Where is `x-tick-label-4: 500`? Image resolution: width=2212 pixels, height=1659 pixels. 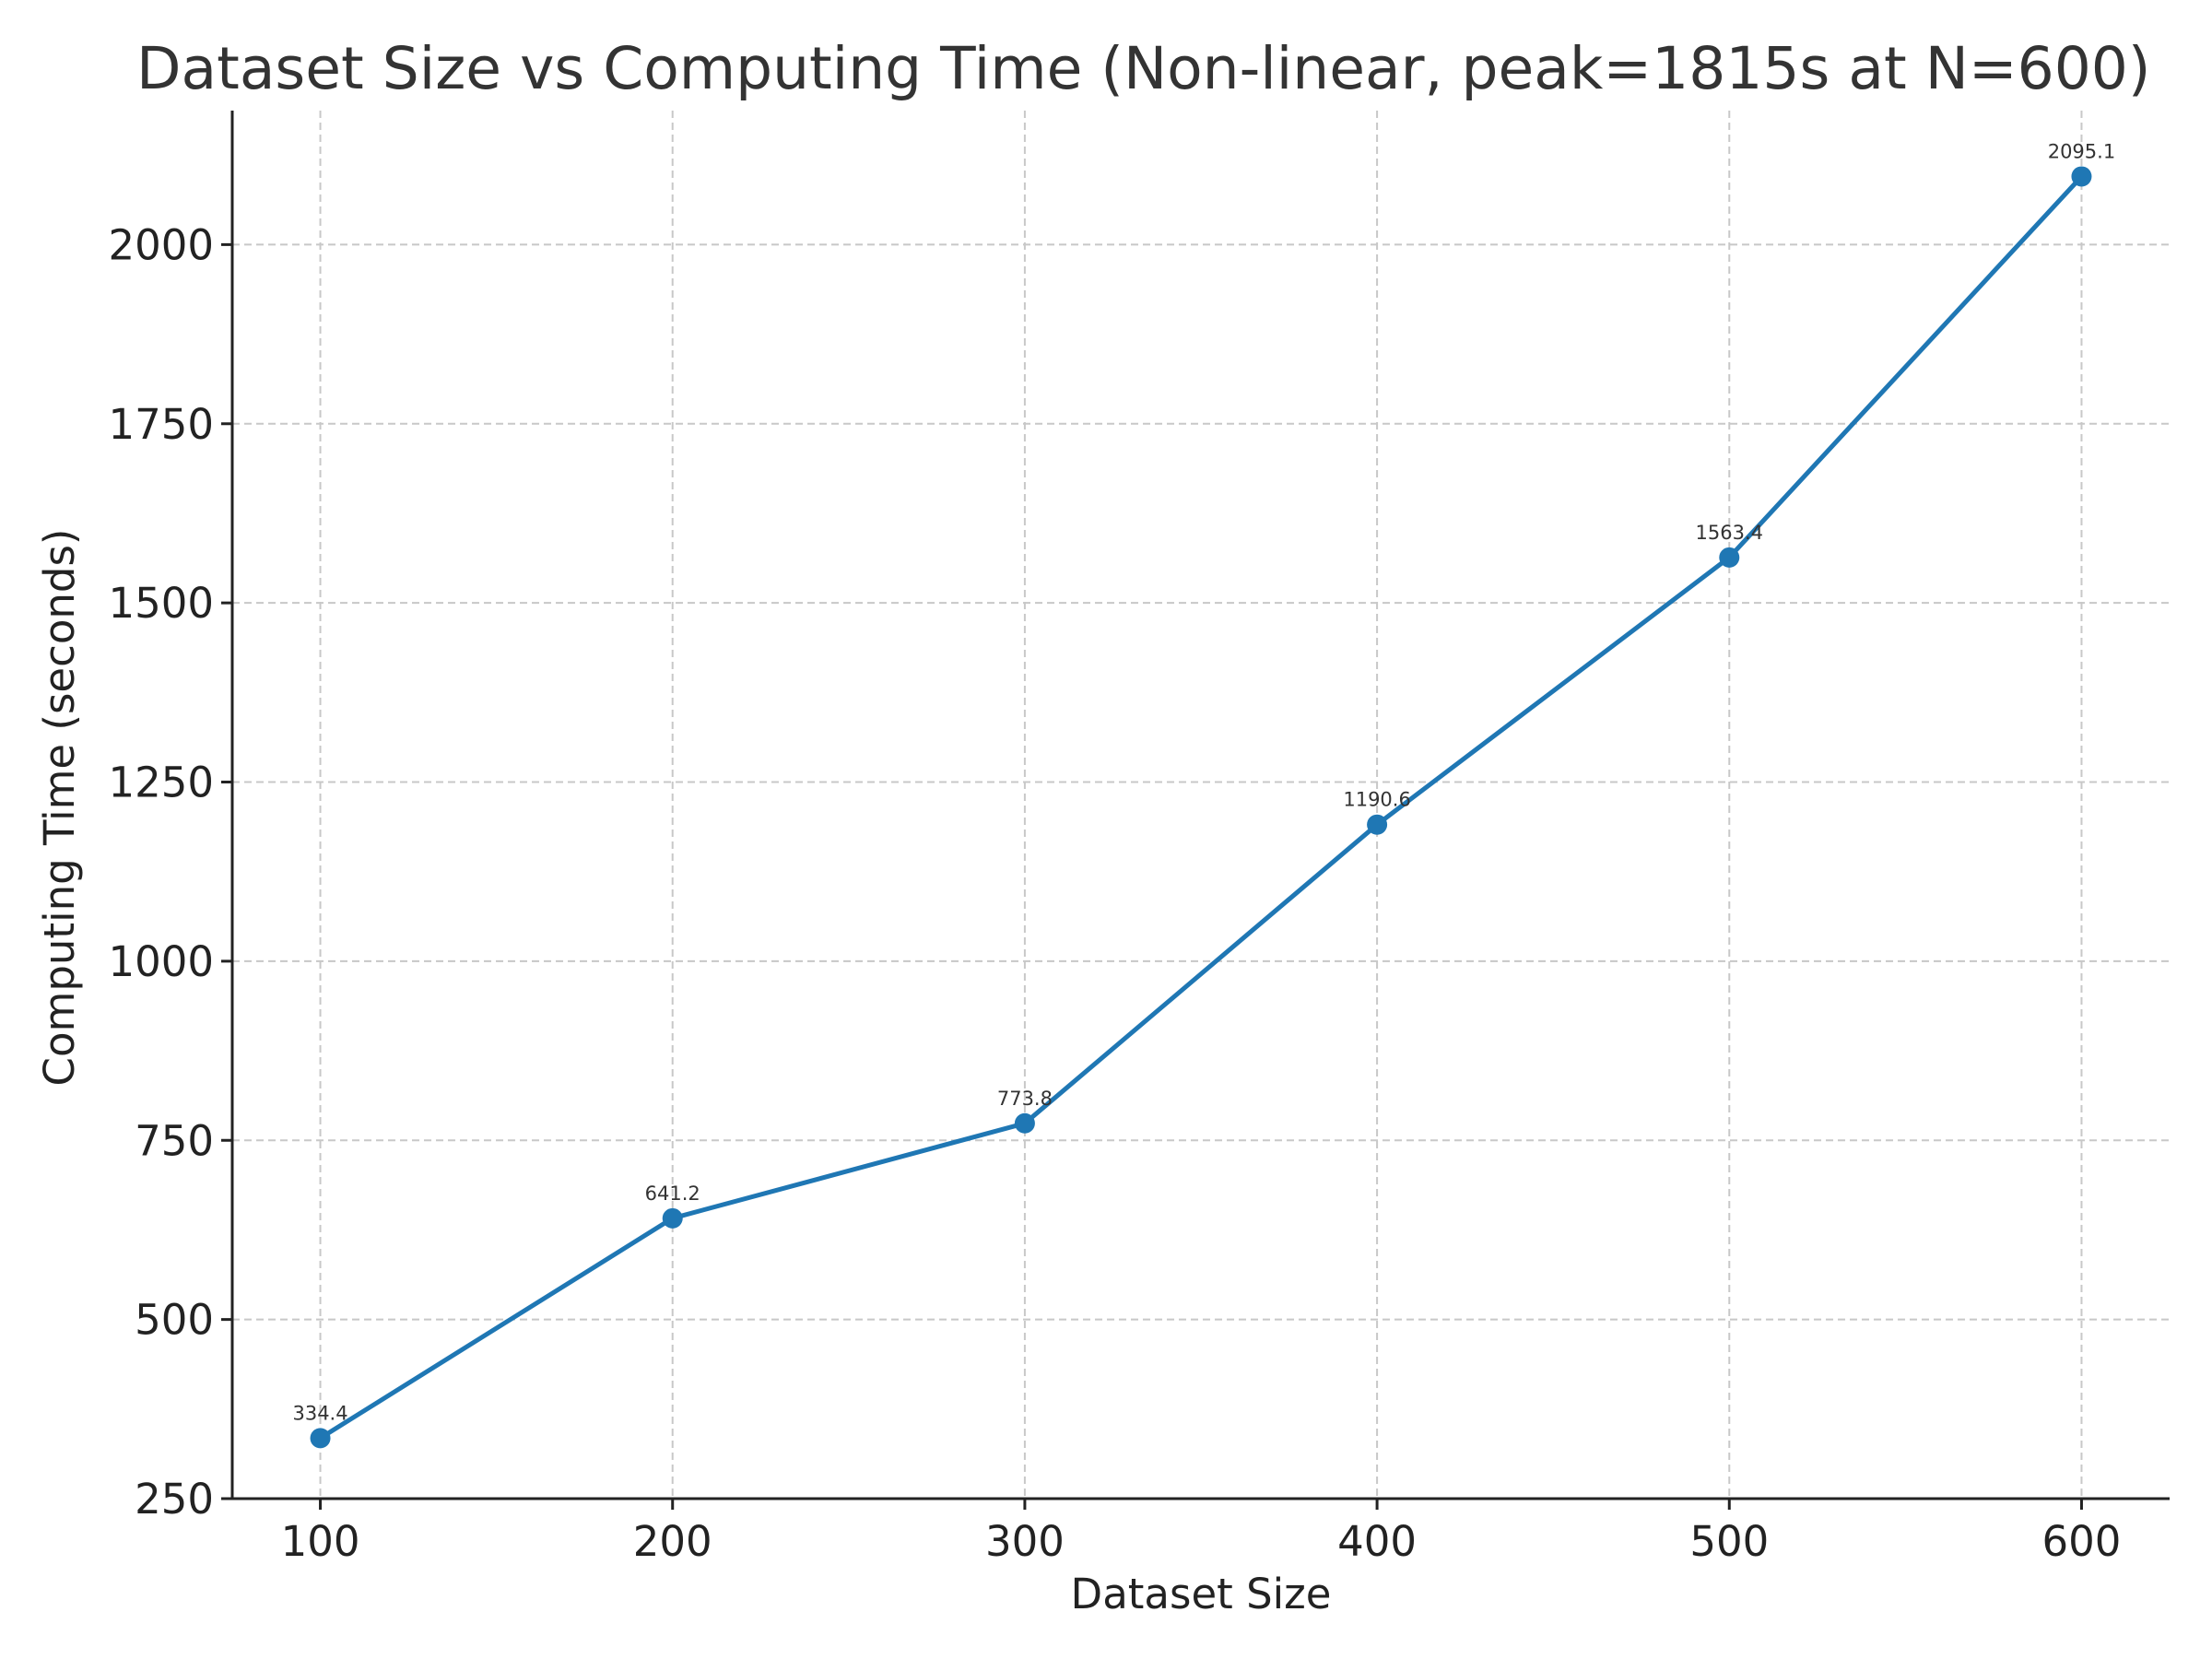 x-tick-label-4: 500 is located at coordinates (1729, 1541).